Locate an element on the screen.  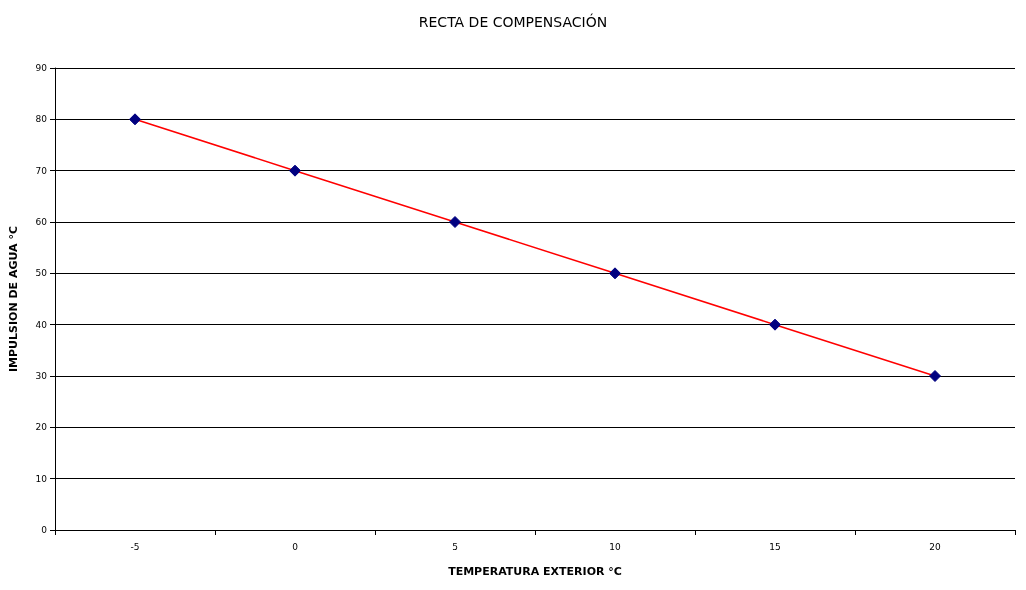
y-tick-label: 20 is located at coordinates (41, 427).